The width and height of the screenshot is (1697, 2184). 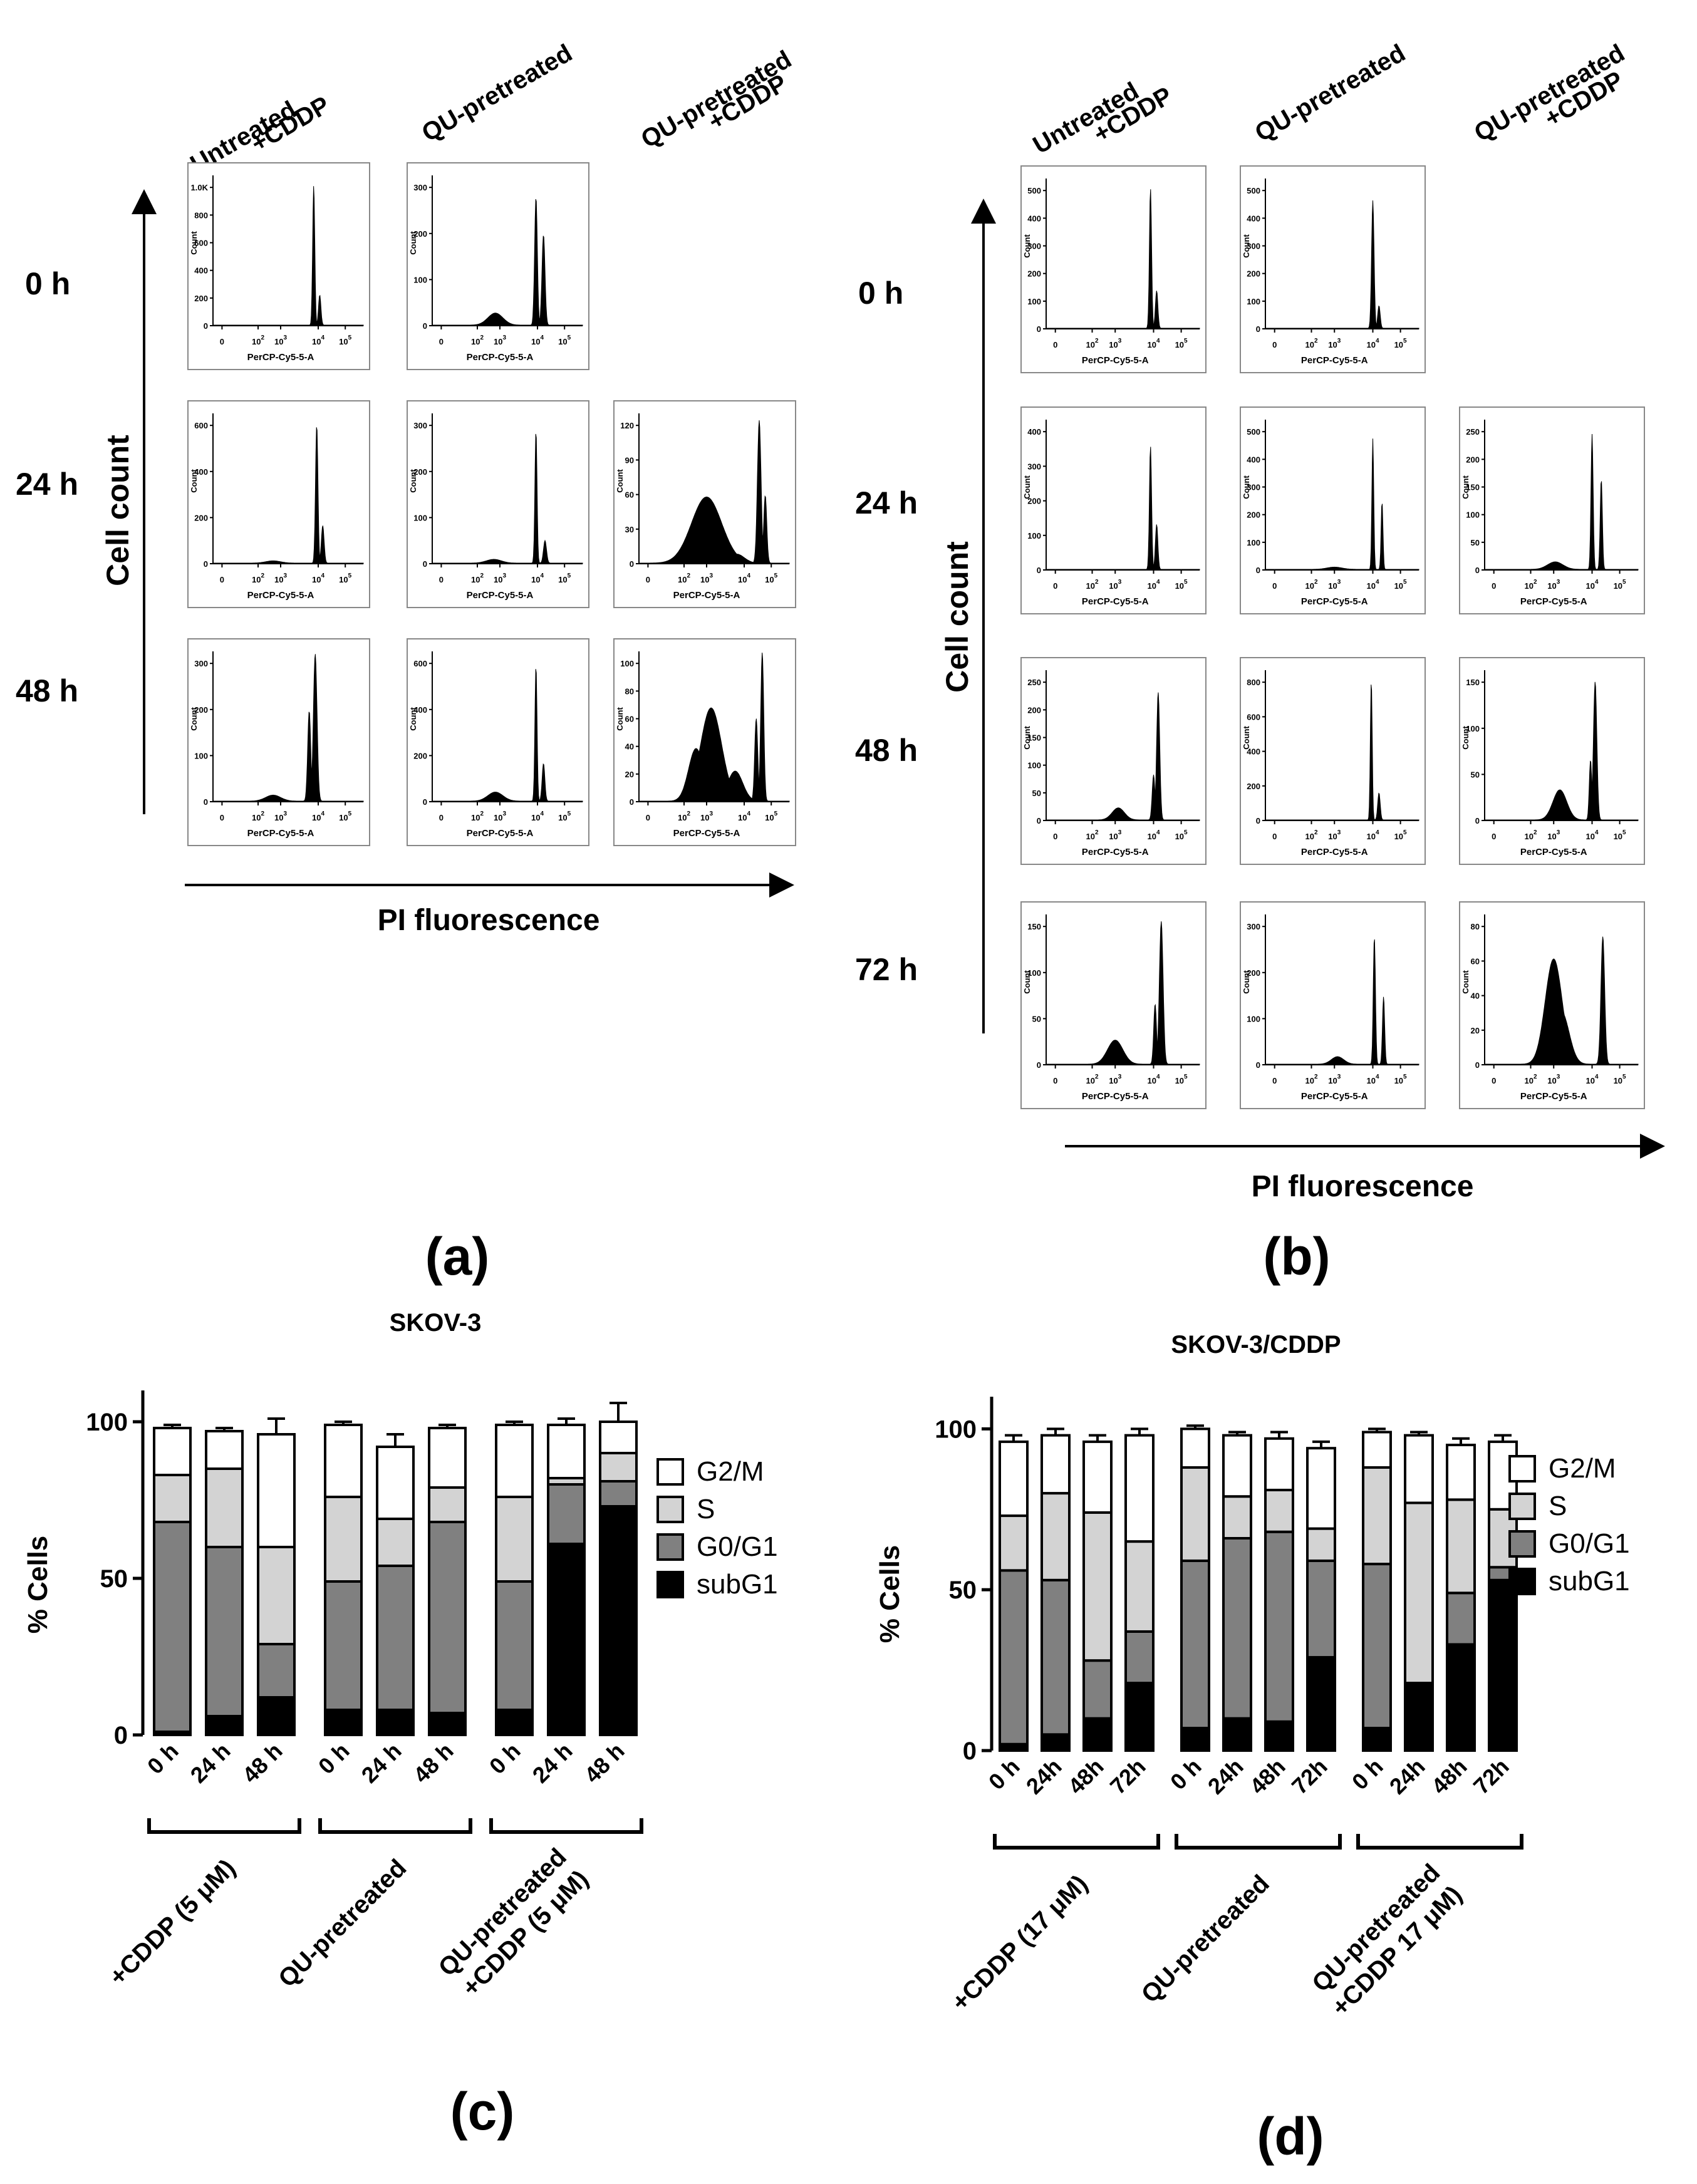 What do you see at coordinates (688, 575) in the screenshot?
I see `a-r1c2-x-tick-exponent: 2` at bounding box center [688, 575].